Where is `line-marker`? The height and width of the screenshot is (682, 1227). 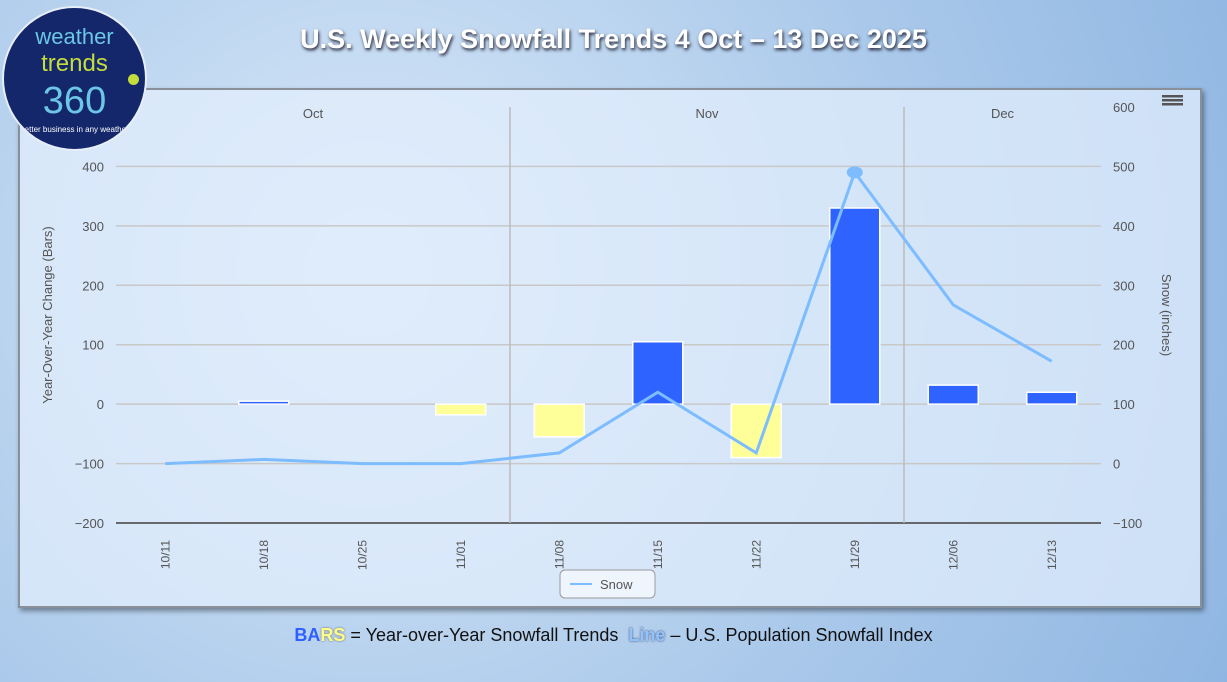 line-marker is located at coordinates (854, 172).